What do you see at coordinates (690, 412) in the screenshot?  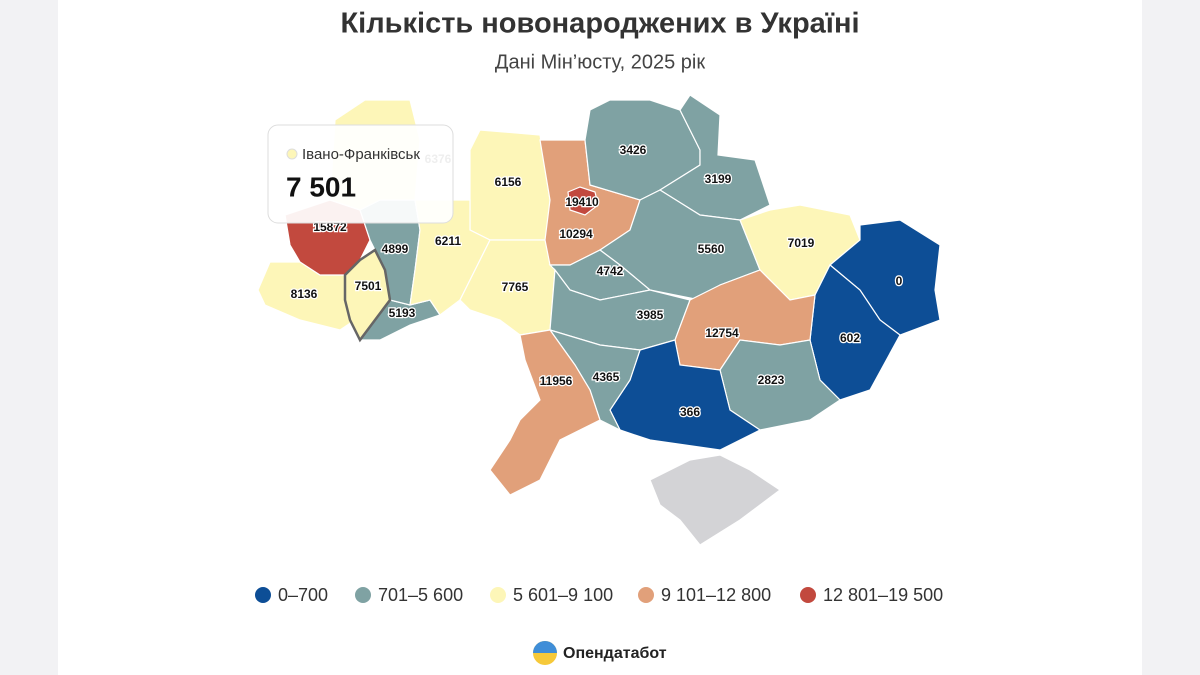 I see `region-label: 366` at bounding box center [690, 412].